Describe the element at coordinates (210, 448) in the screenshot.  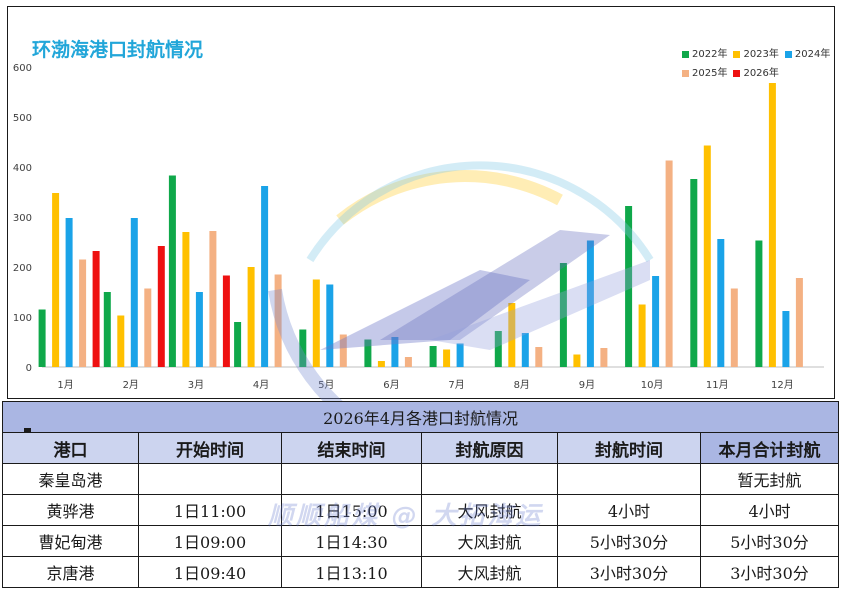
I see `header-start-time: 开始时间` at that location.